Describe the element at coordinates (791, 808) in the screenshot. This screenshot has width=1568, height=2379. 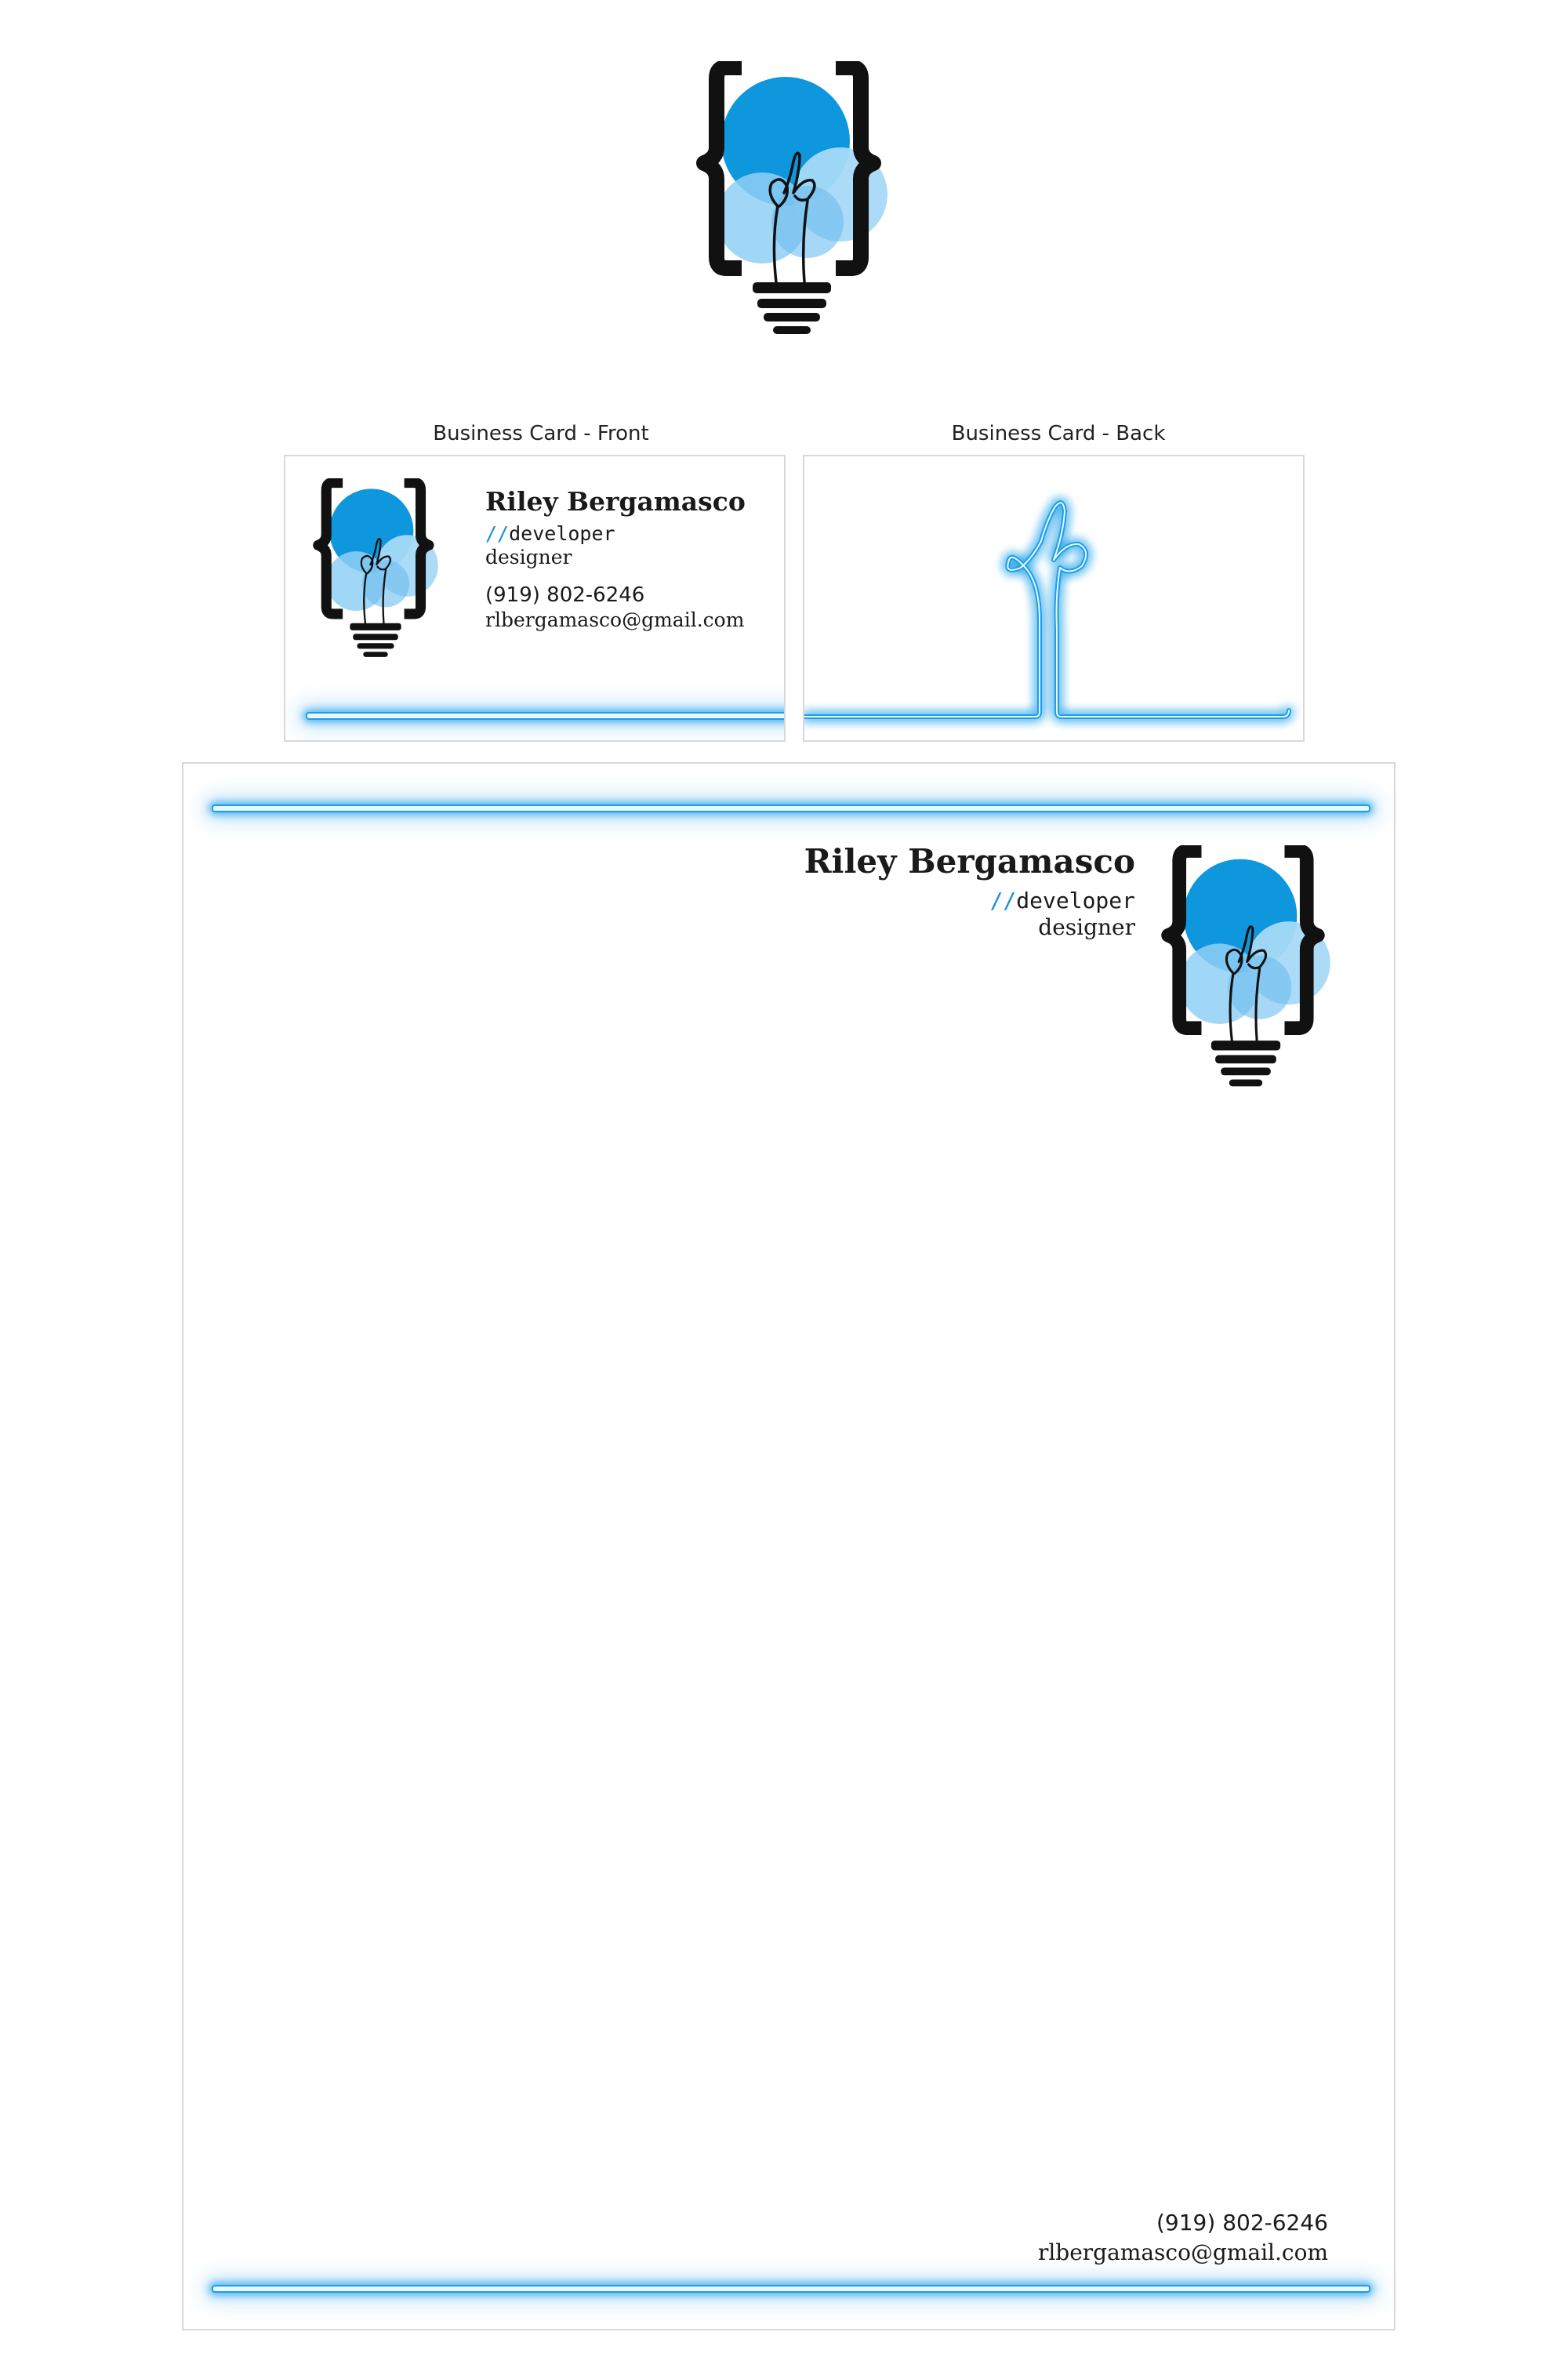
I see `letterhead-top-neon-line` at that location.